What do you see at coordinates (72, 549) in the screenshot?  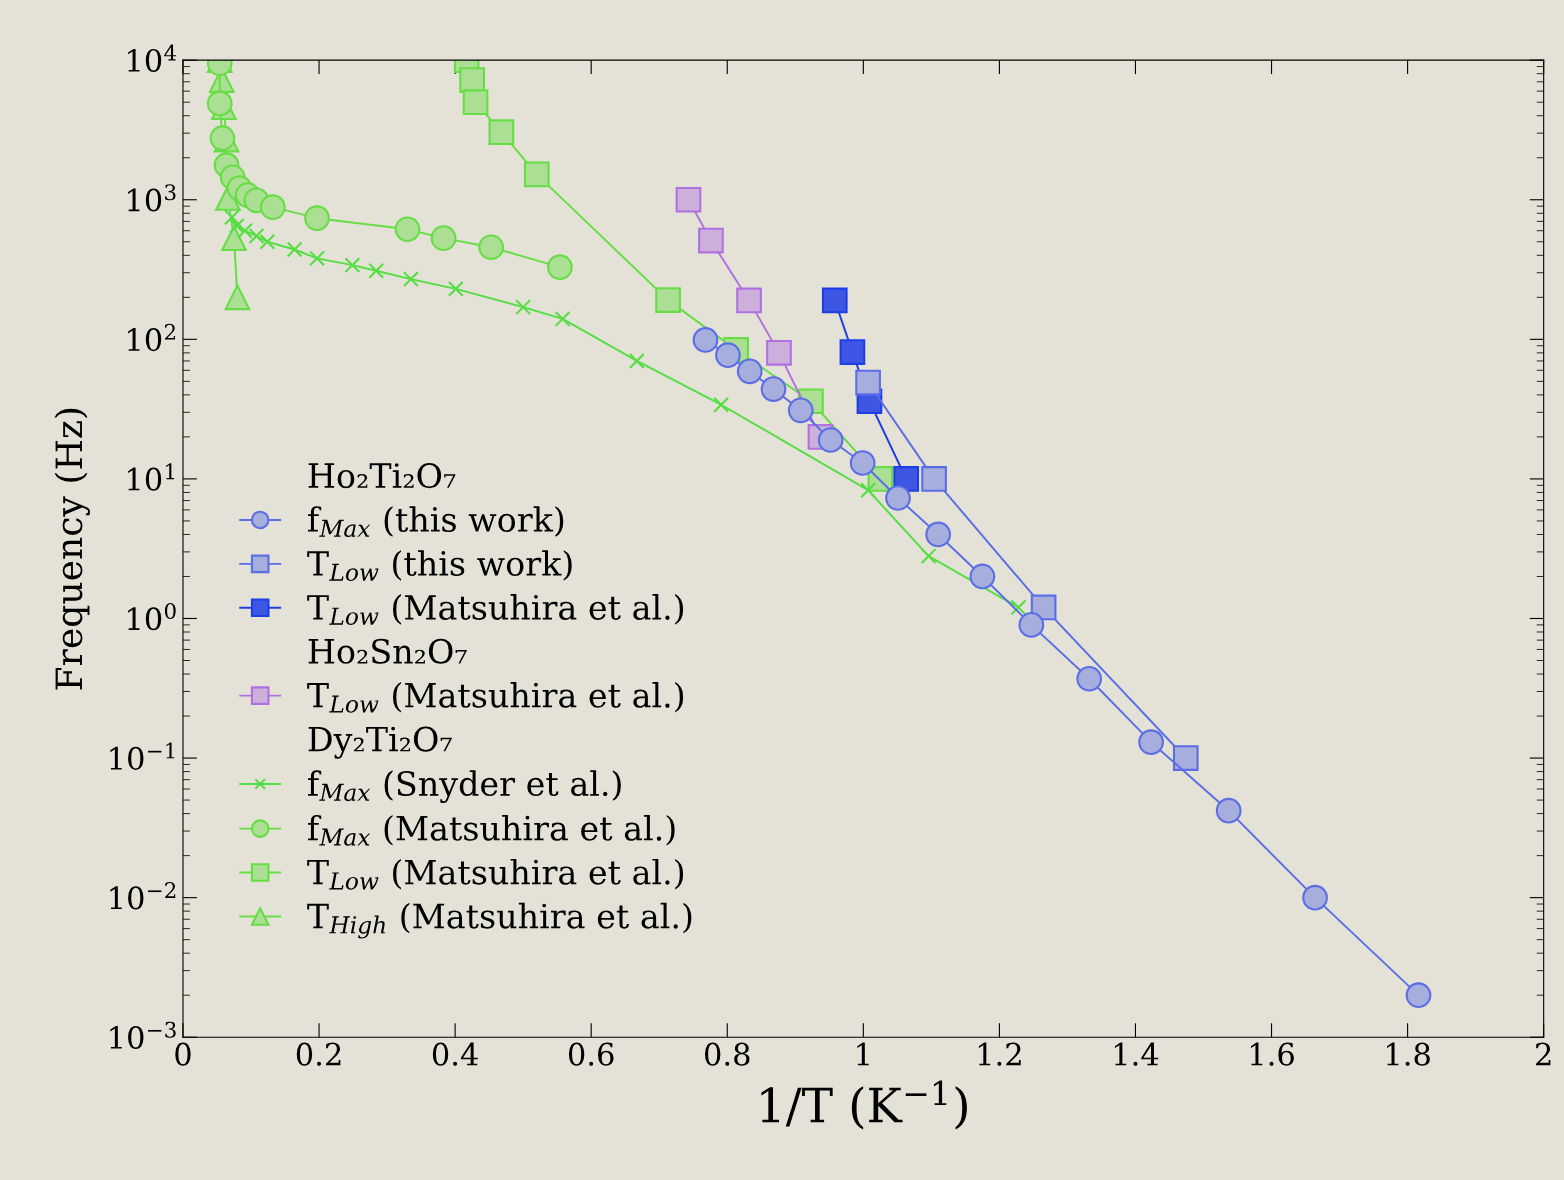 I see `y-axis-title: Frequency (Hz)` at bounding box center [72, 549].